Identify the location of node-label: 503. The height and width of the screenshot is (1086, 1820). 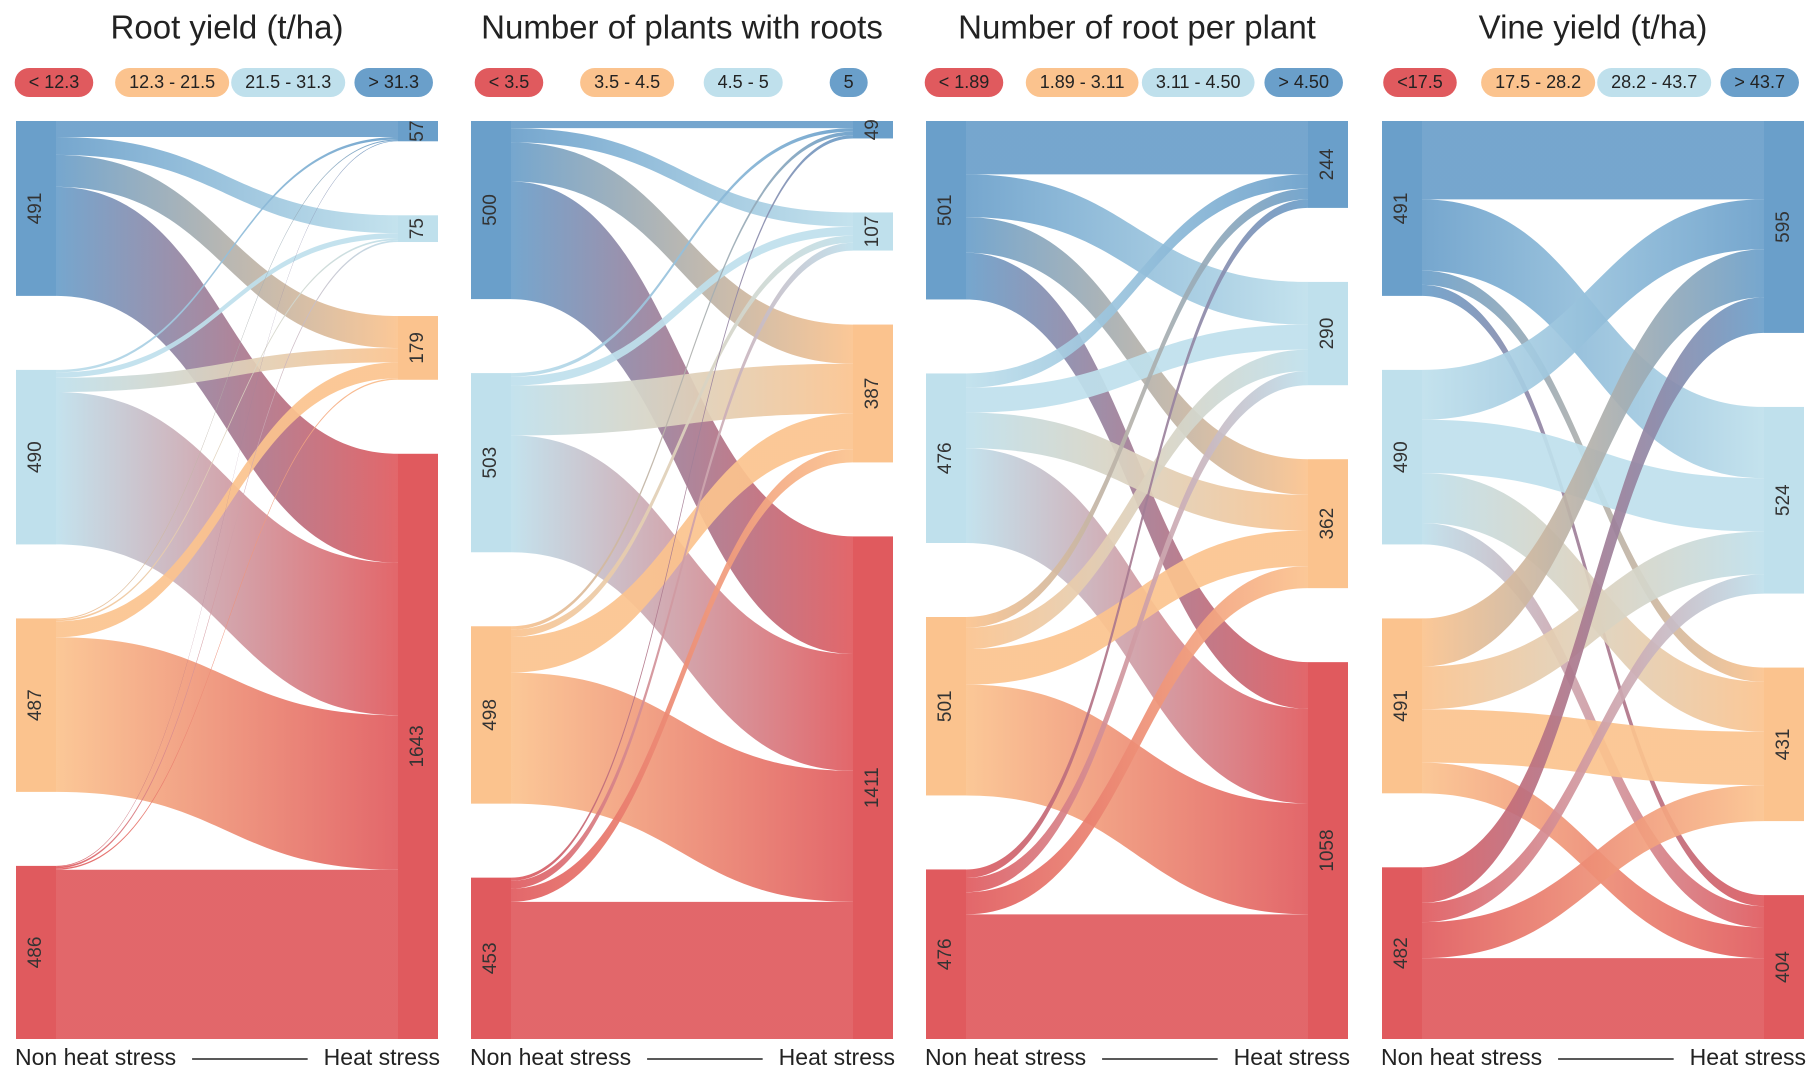
(490, 463).